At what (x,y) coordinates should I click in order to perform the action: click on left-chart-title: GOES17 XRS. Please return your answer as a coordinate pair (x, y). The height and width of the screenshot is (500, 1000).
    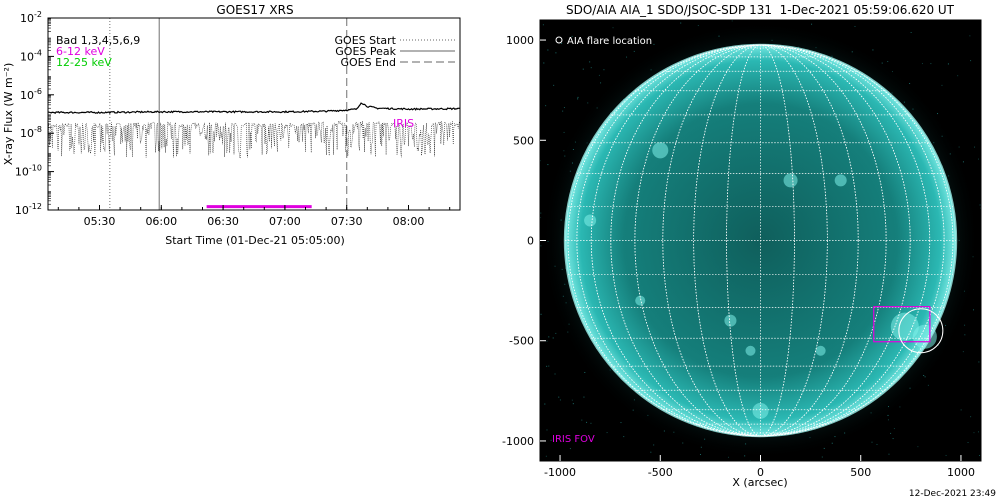
    Looking at the image, I should click on (254, 10).